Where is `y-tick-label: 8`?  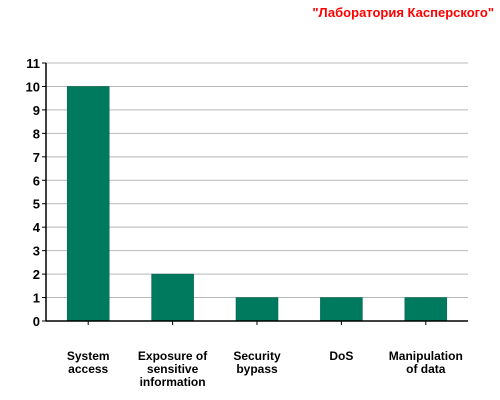 y-tick-label: 8 is located at coordinates (36, 133).